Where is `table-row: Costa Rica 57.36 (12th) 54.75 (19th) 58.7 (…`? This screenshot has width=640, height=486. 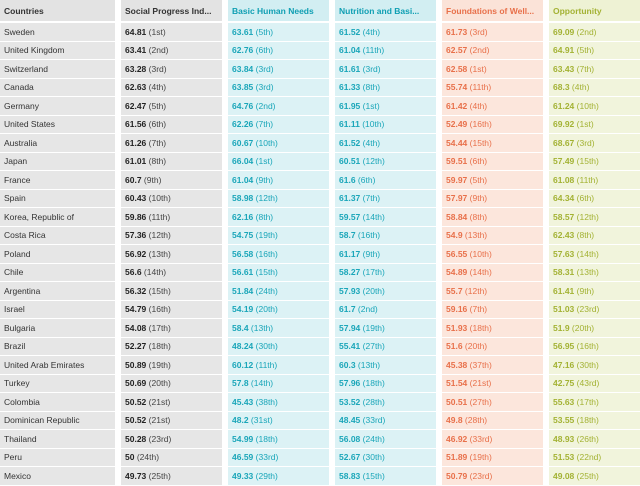 table-row: Costa Rica 57.36 (12th) 54.75 (19th) 58.7 (… is located at coordinates (320, 235).